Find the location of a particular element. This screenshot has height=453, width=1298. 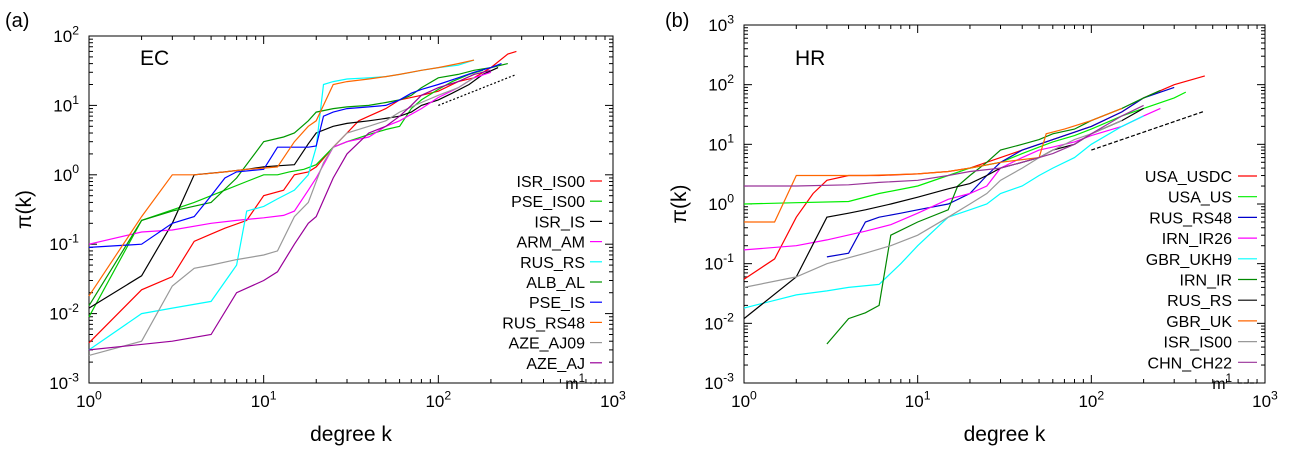

series-line-rus-rs is located at coordinates (943, 213).